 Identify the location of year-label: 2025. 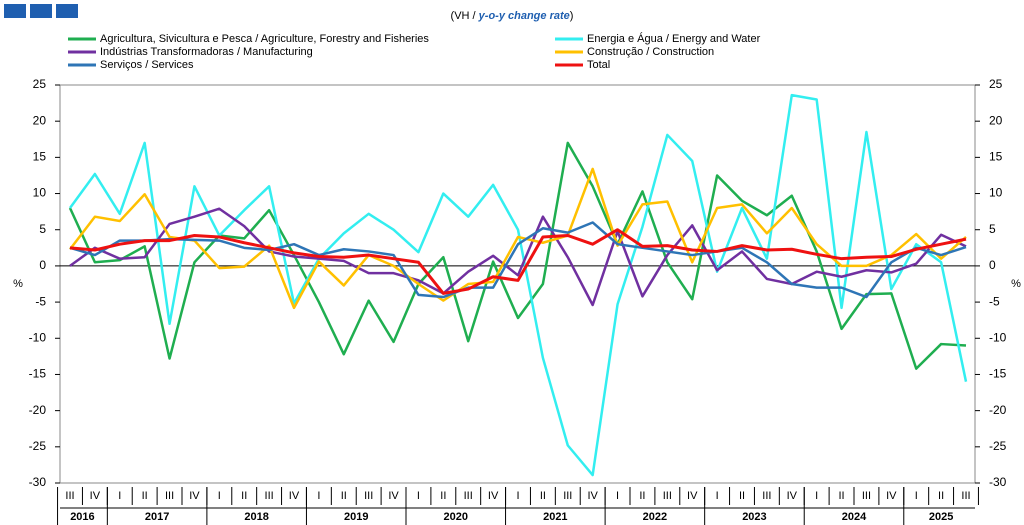
(941, 517).